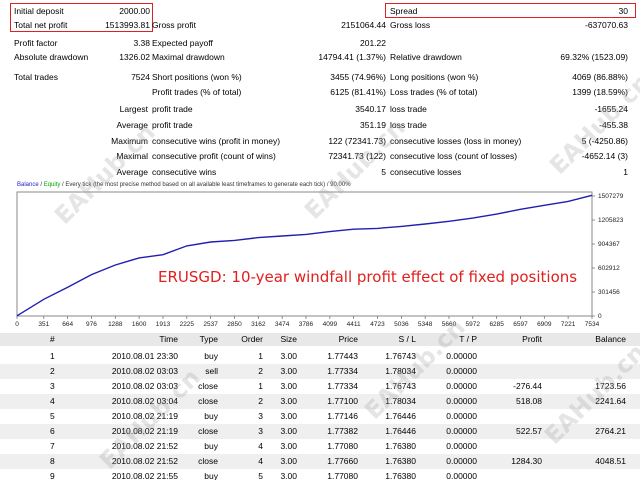 The image size is (640, 480). Describe the element at coordinates (28, 185) in the screenshot. I see `legend-balance: Balance` at that location.